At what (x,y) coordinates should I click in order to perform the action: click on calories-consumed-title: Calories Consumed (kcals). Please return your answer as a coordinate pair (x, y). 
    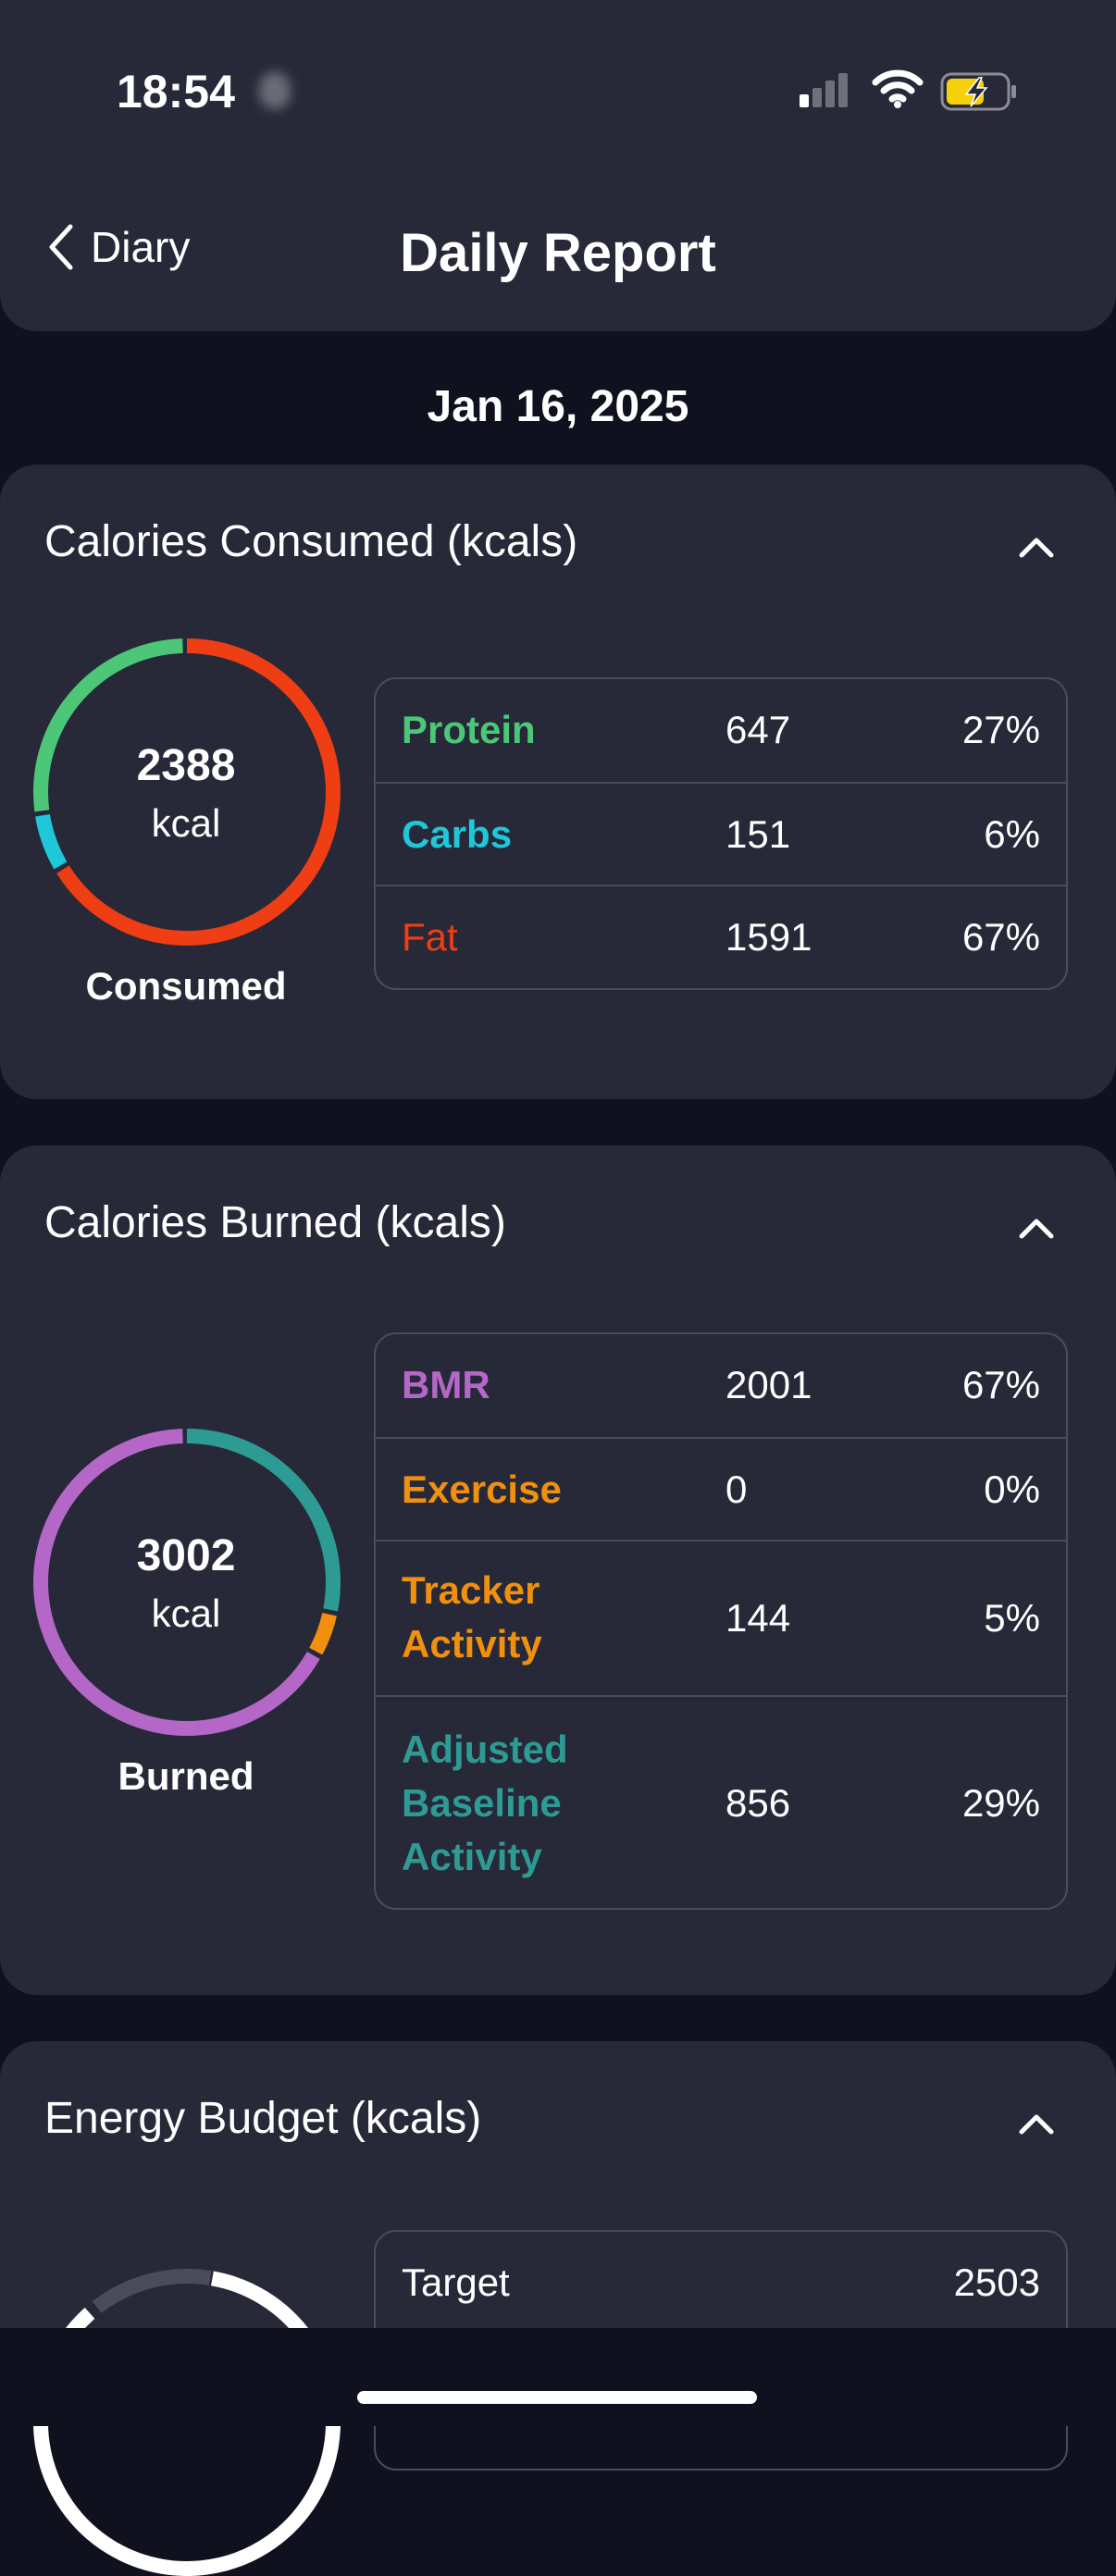
    Looking at the image, I should click on (311, 541).